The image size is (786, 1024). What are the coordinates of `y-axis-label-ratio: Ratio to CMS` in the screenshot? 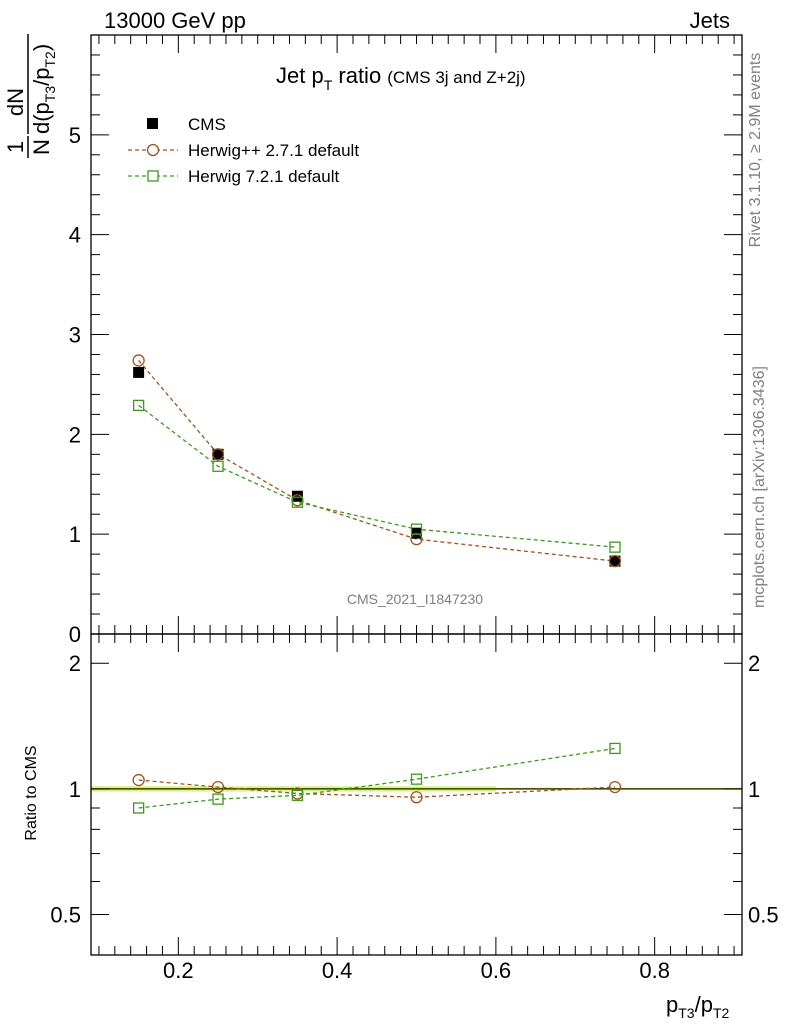 It's located at (31, 792).